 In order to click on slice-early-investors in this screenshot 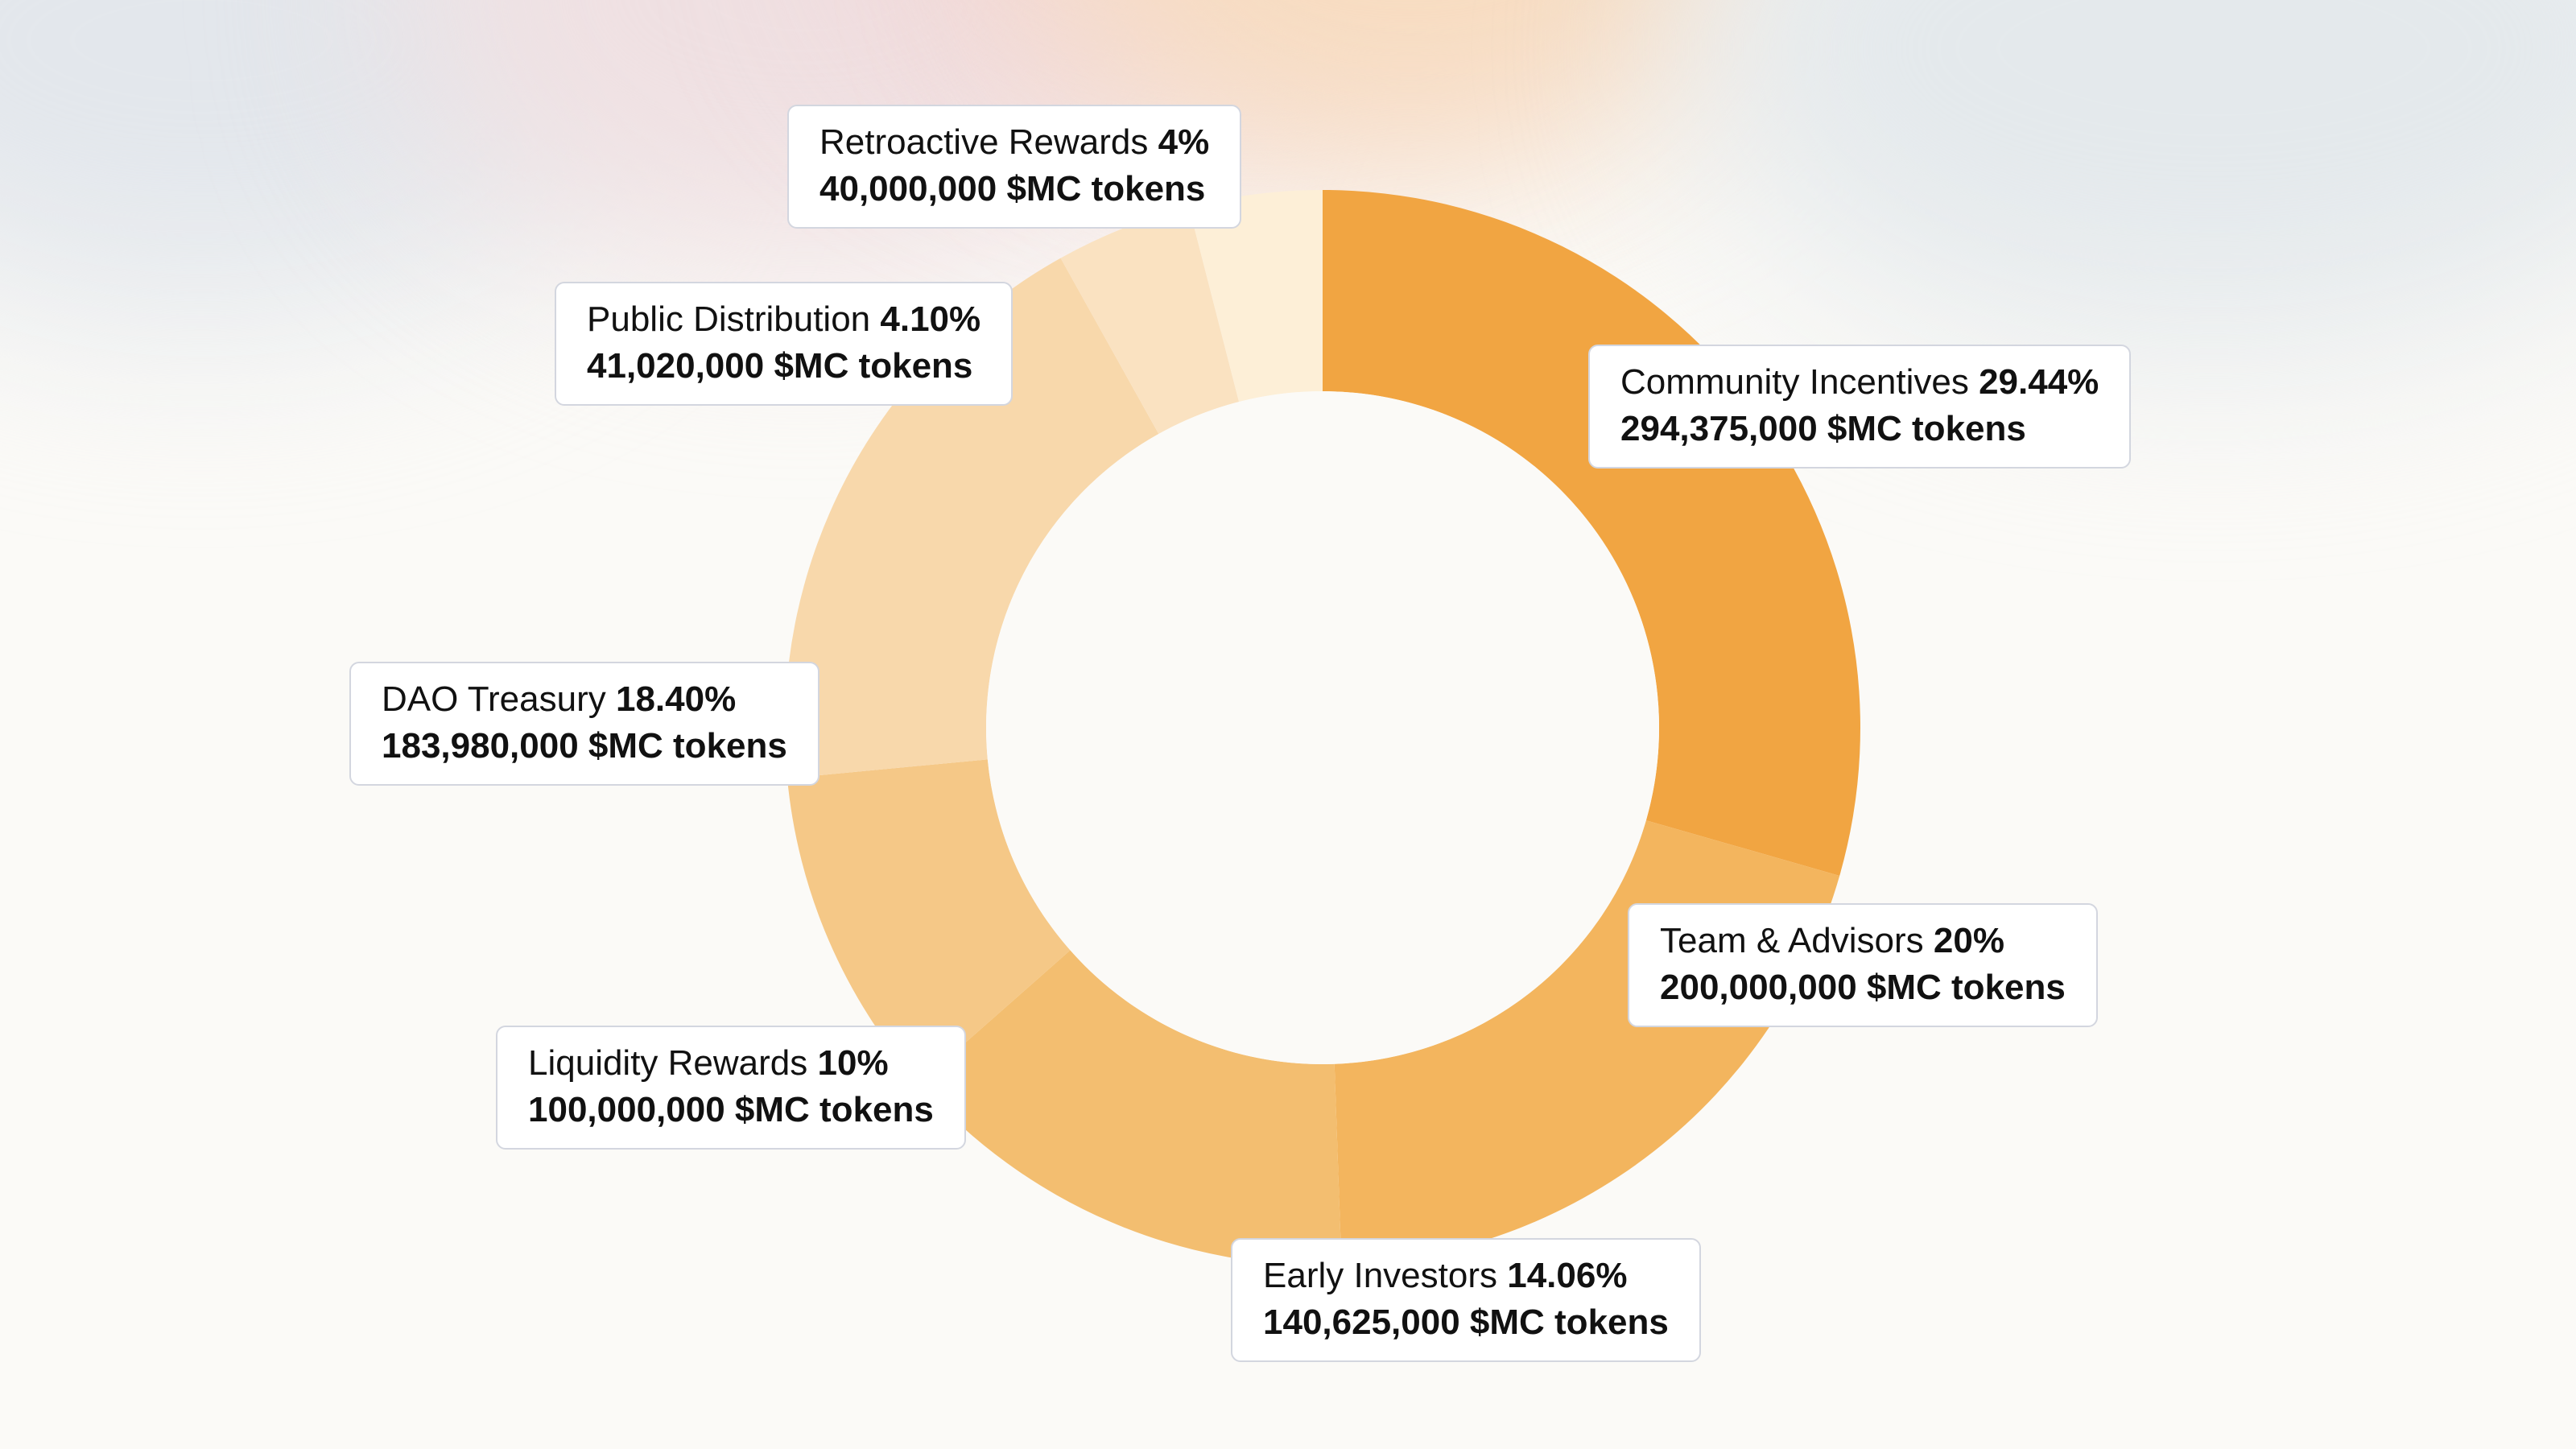, I will do `click(1130, 1107)`.